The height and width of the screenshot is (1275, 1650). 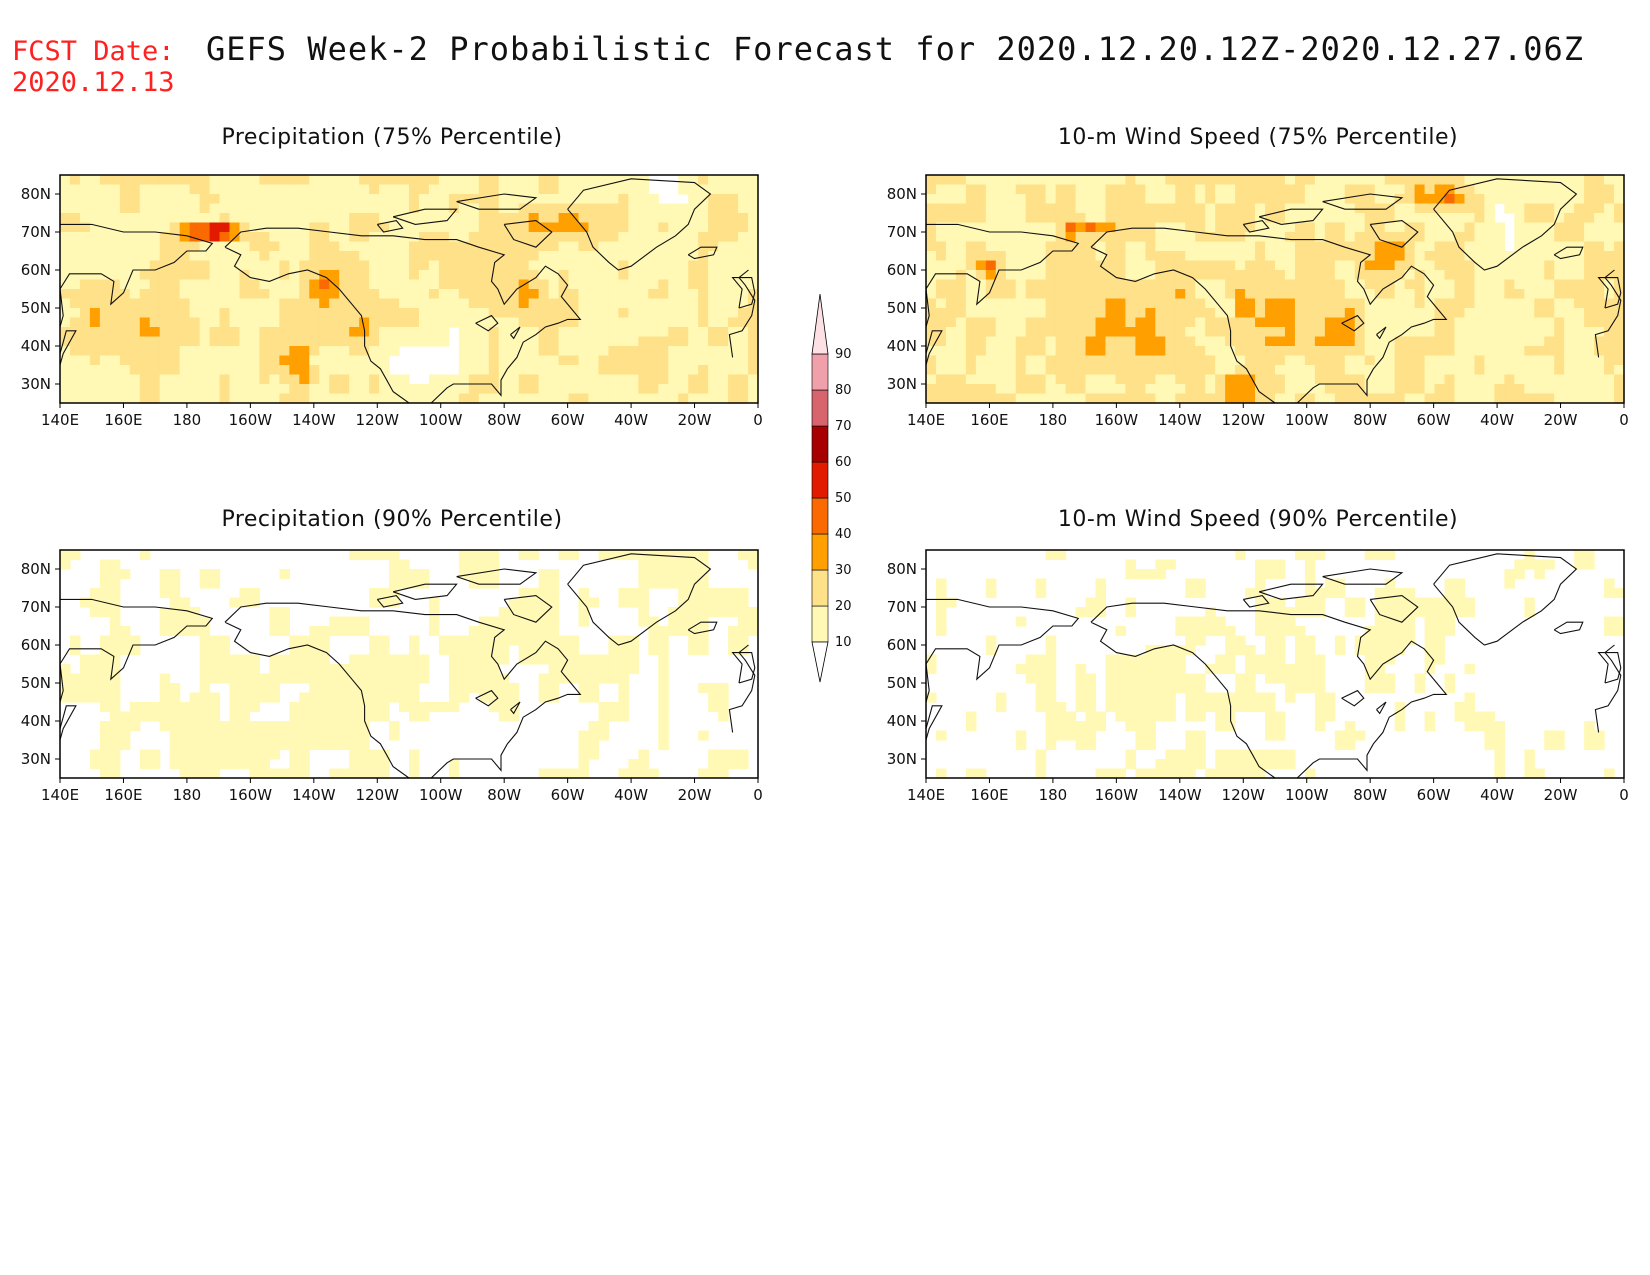 I want to click on colorbar-swatch, so click(x=820, y=372).